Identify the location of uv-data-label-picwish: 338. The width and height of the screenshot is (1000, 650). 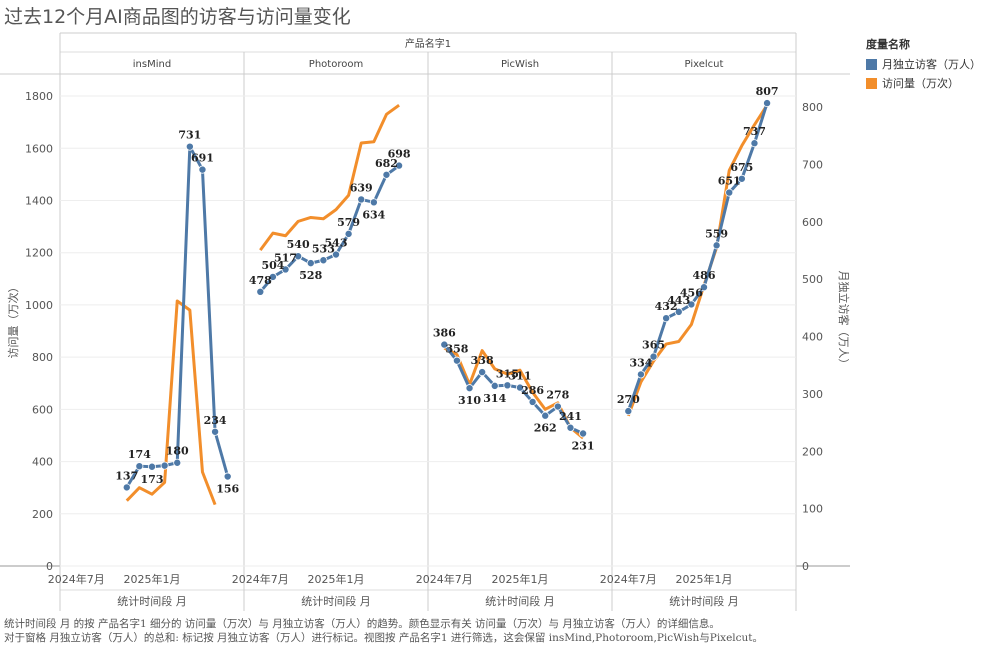
(482, 360).